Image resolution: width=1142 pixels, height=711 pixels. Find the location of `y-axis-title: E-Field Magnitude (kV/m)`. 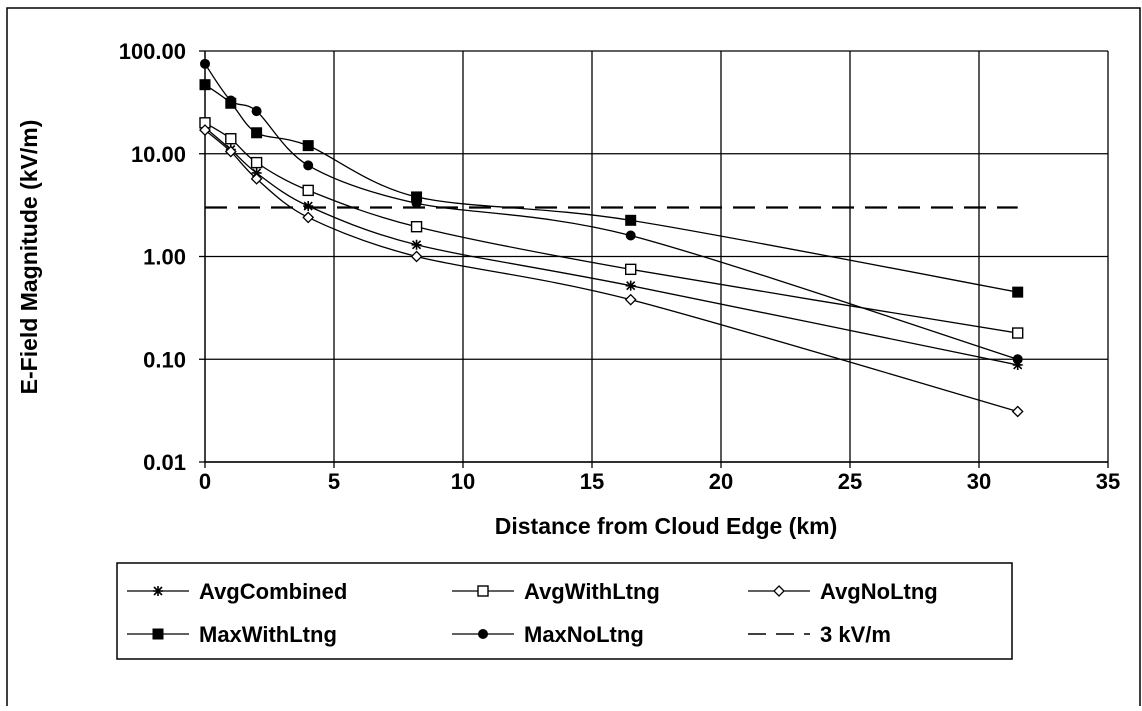

y-axis-title: E-Field Magnitude (kV/m) is located at coordinates (29, 257).